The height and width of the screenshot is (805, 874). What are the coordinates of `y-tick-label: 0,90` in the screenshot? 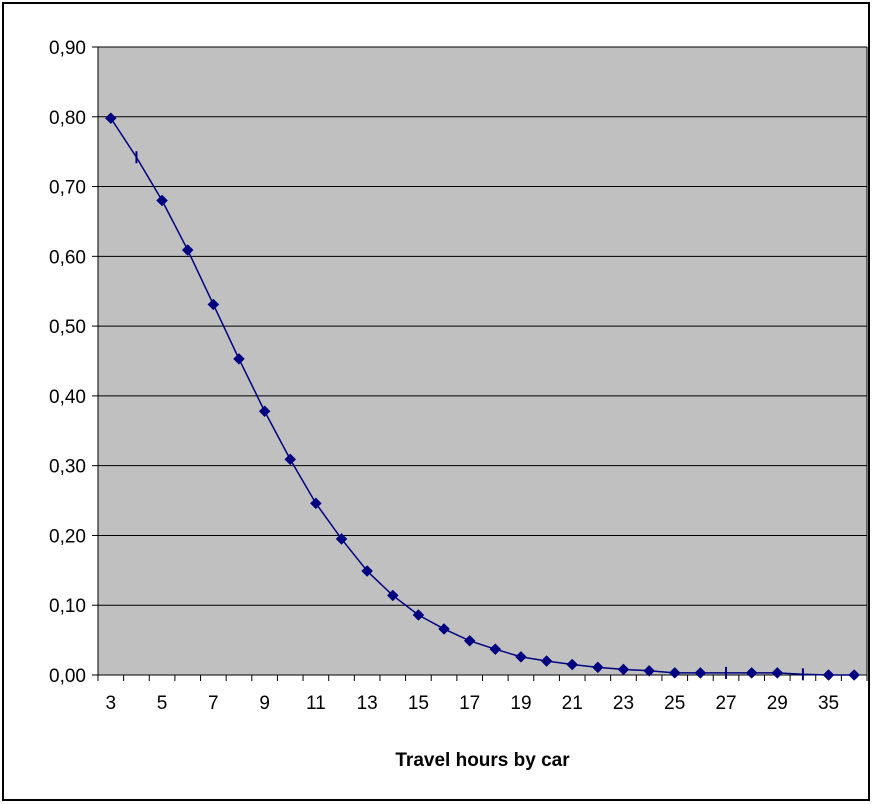 It's located at (67, 48).